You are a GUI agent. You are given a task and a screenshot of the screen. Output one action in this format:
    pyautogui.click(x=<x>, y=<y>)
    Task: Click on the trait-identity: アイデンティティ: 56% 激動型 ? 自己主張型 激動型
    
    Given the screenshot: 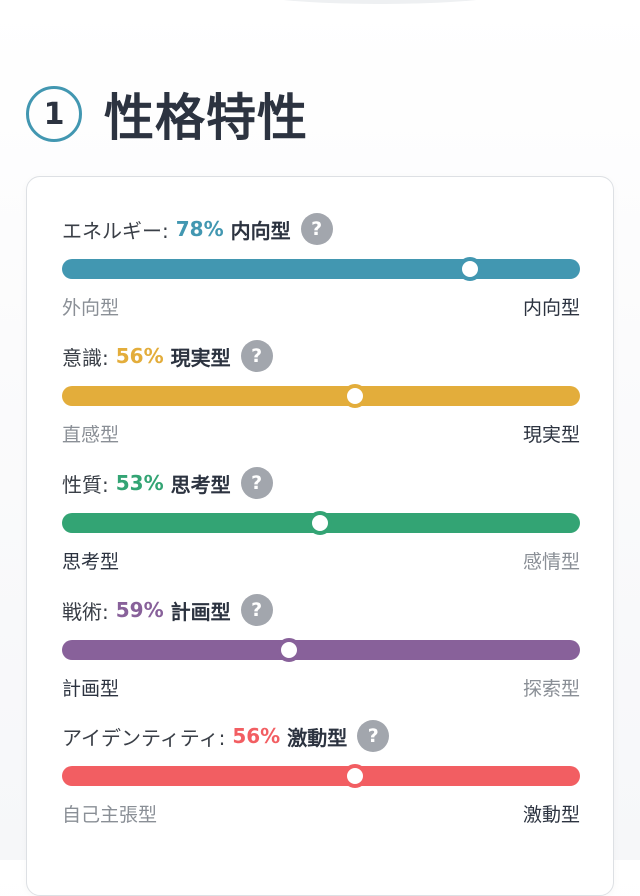 What is the action you would take?
    pyautogui.click(x=321, y=773)
    